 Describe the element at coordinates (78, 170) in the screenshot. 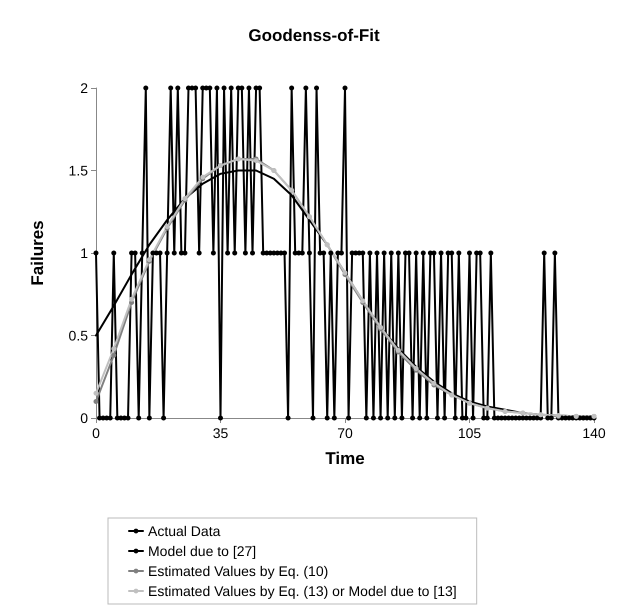

I see `y-tick-label: 1.5` at that location.